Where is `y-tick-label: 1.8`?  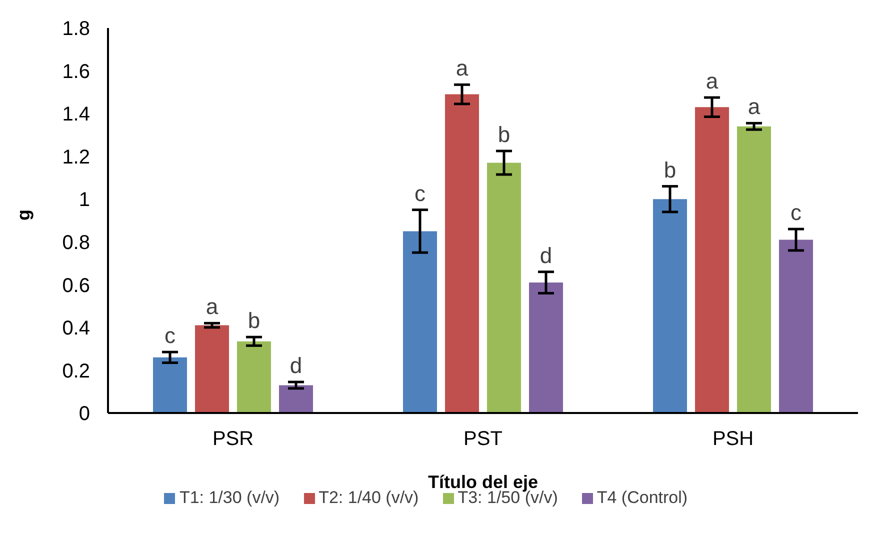 y-tick-label: 1.8 is located at coordinates (76, 29).